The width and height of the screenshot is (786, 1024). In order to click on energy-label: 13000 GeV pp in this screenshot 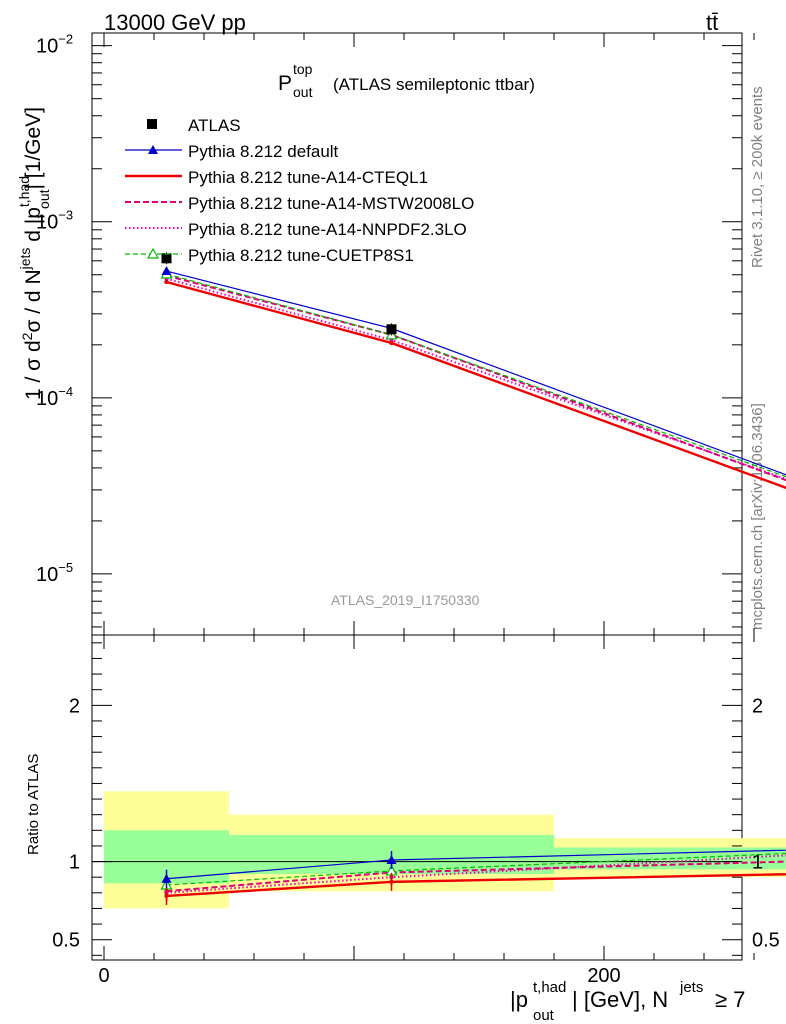, I will do `click(175, 22)`.